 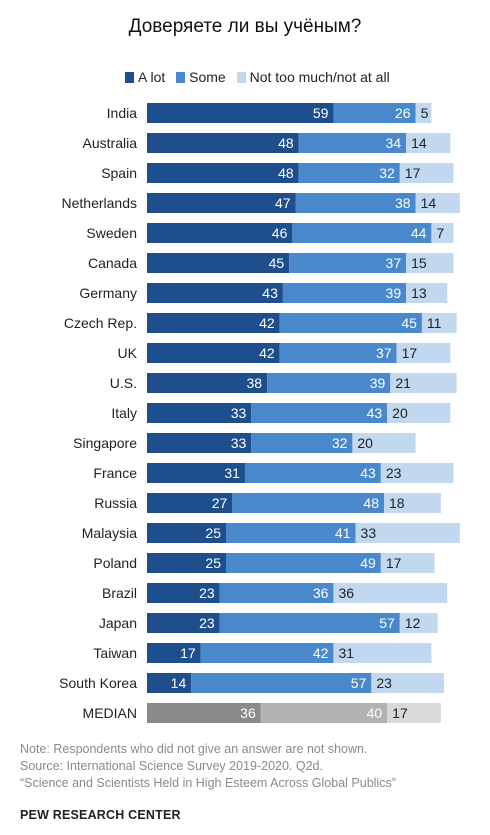 I want to click on category-label-russia: Russia, so click(x=115, y=503).